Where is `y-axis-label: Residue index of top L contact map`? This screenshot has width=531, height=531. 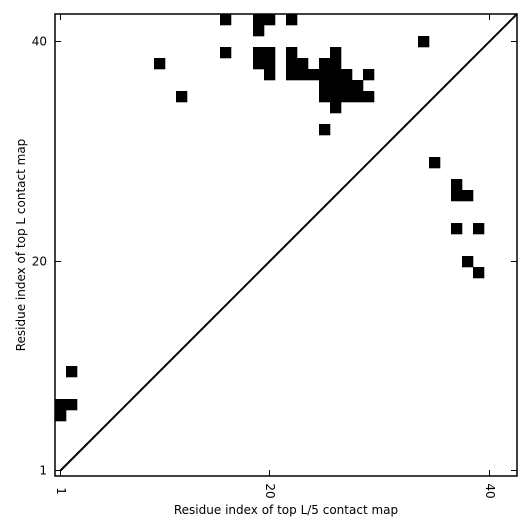 y-axis-label: Residue index of top L contact map is located at coordinates (21, 245).